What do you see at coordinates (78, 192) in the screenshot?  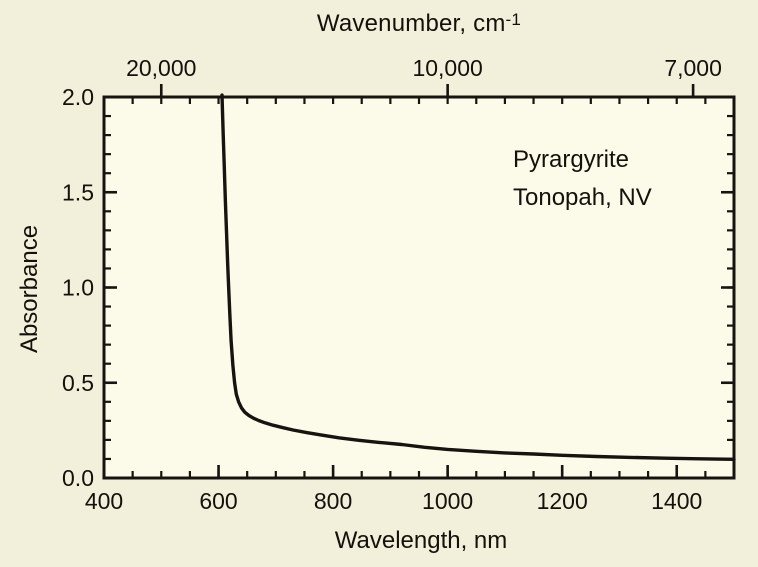 I see `y-tick-label: 1.5` at bounding box center [78, 192].